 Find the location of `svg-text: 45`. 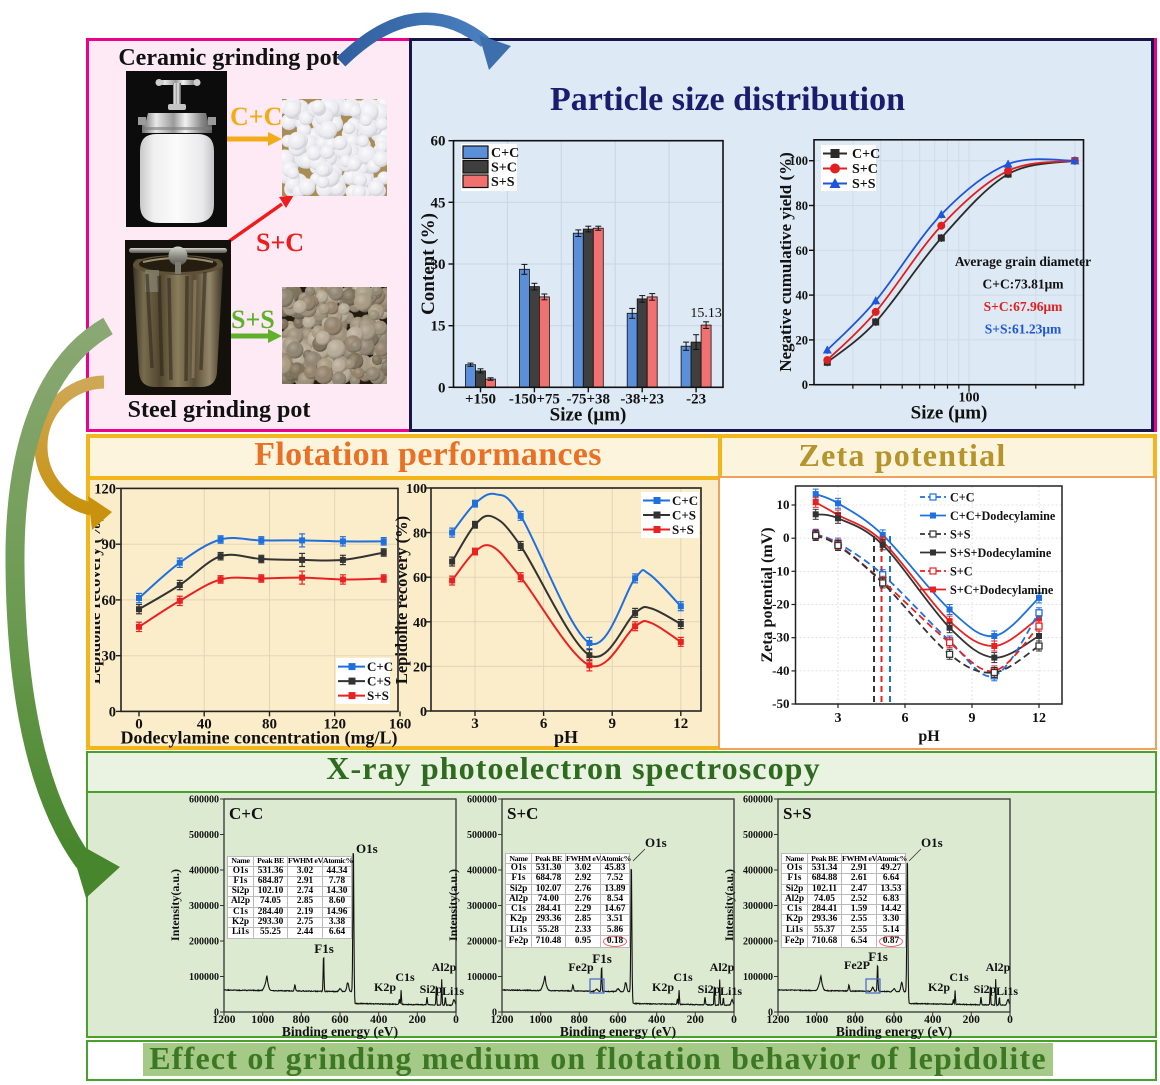

svg-text: 45 is located at coordinates (438, 203).